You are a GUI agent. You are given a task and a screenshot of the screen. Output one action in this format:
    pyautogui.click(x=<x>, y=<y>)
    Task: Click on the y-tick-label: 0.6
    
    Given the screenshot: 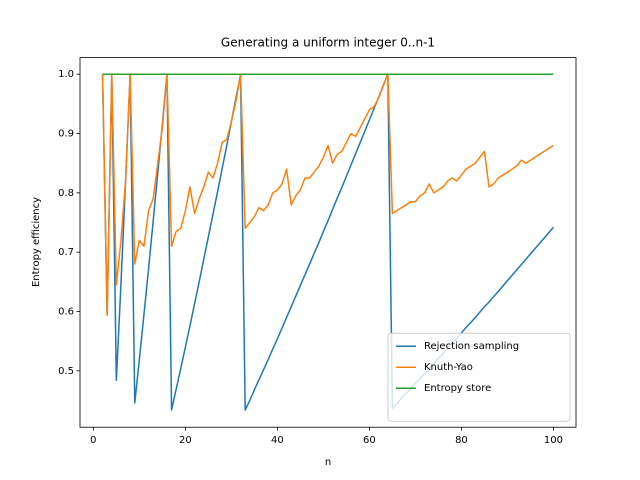 What is the action you would take?
    pyautogui.click(x=66, y=312)
    